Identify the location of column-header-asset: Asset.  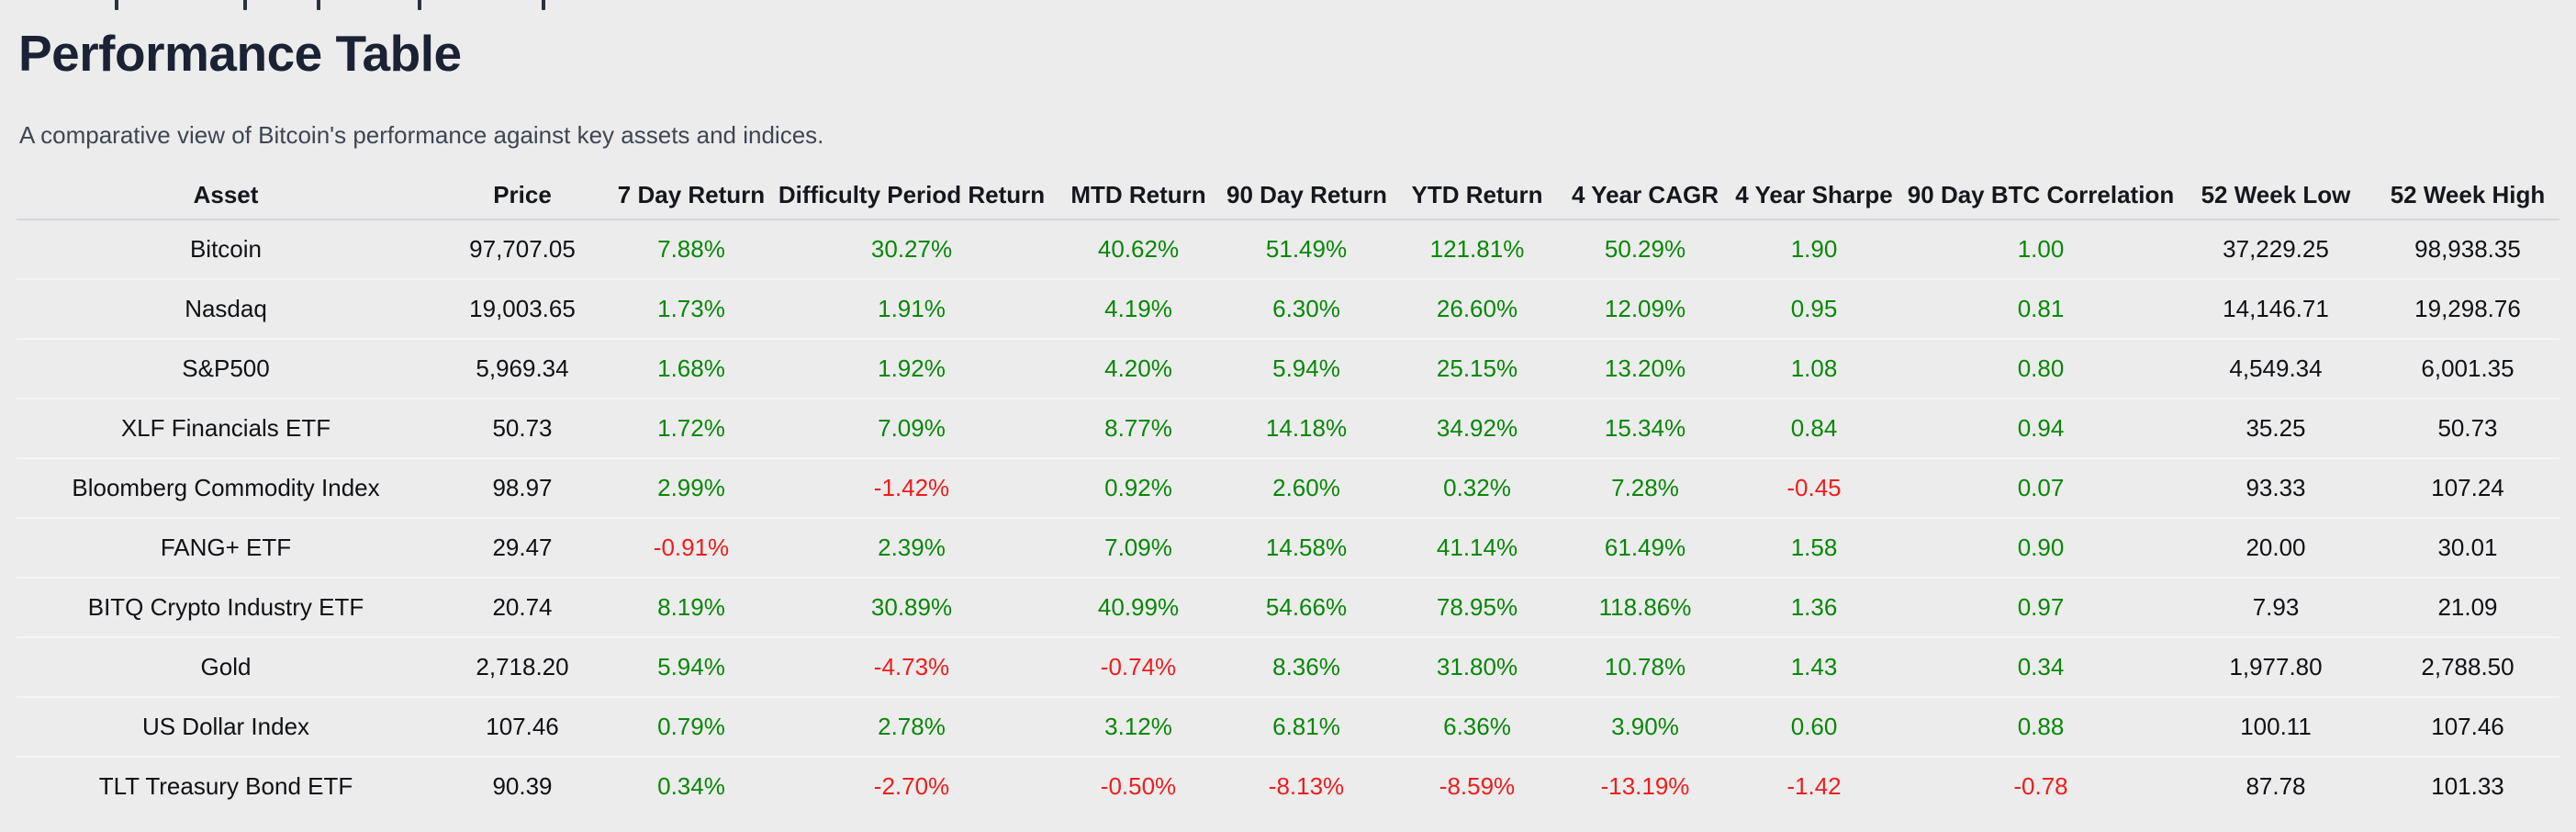
(226, 195).